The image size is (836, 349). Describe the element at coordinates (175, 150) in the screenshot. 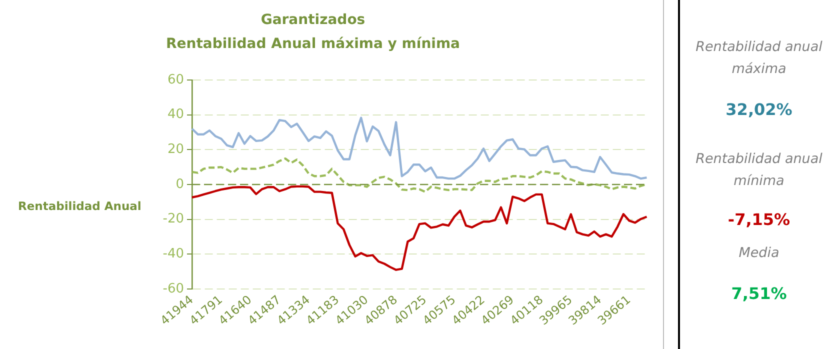

I see `y-tick-label: 20` at that location.